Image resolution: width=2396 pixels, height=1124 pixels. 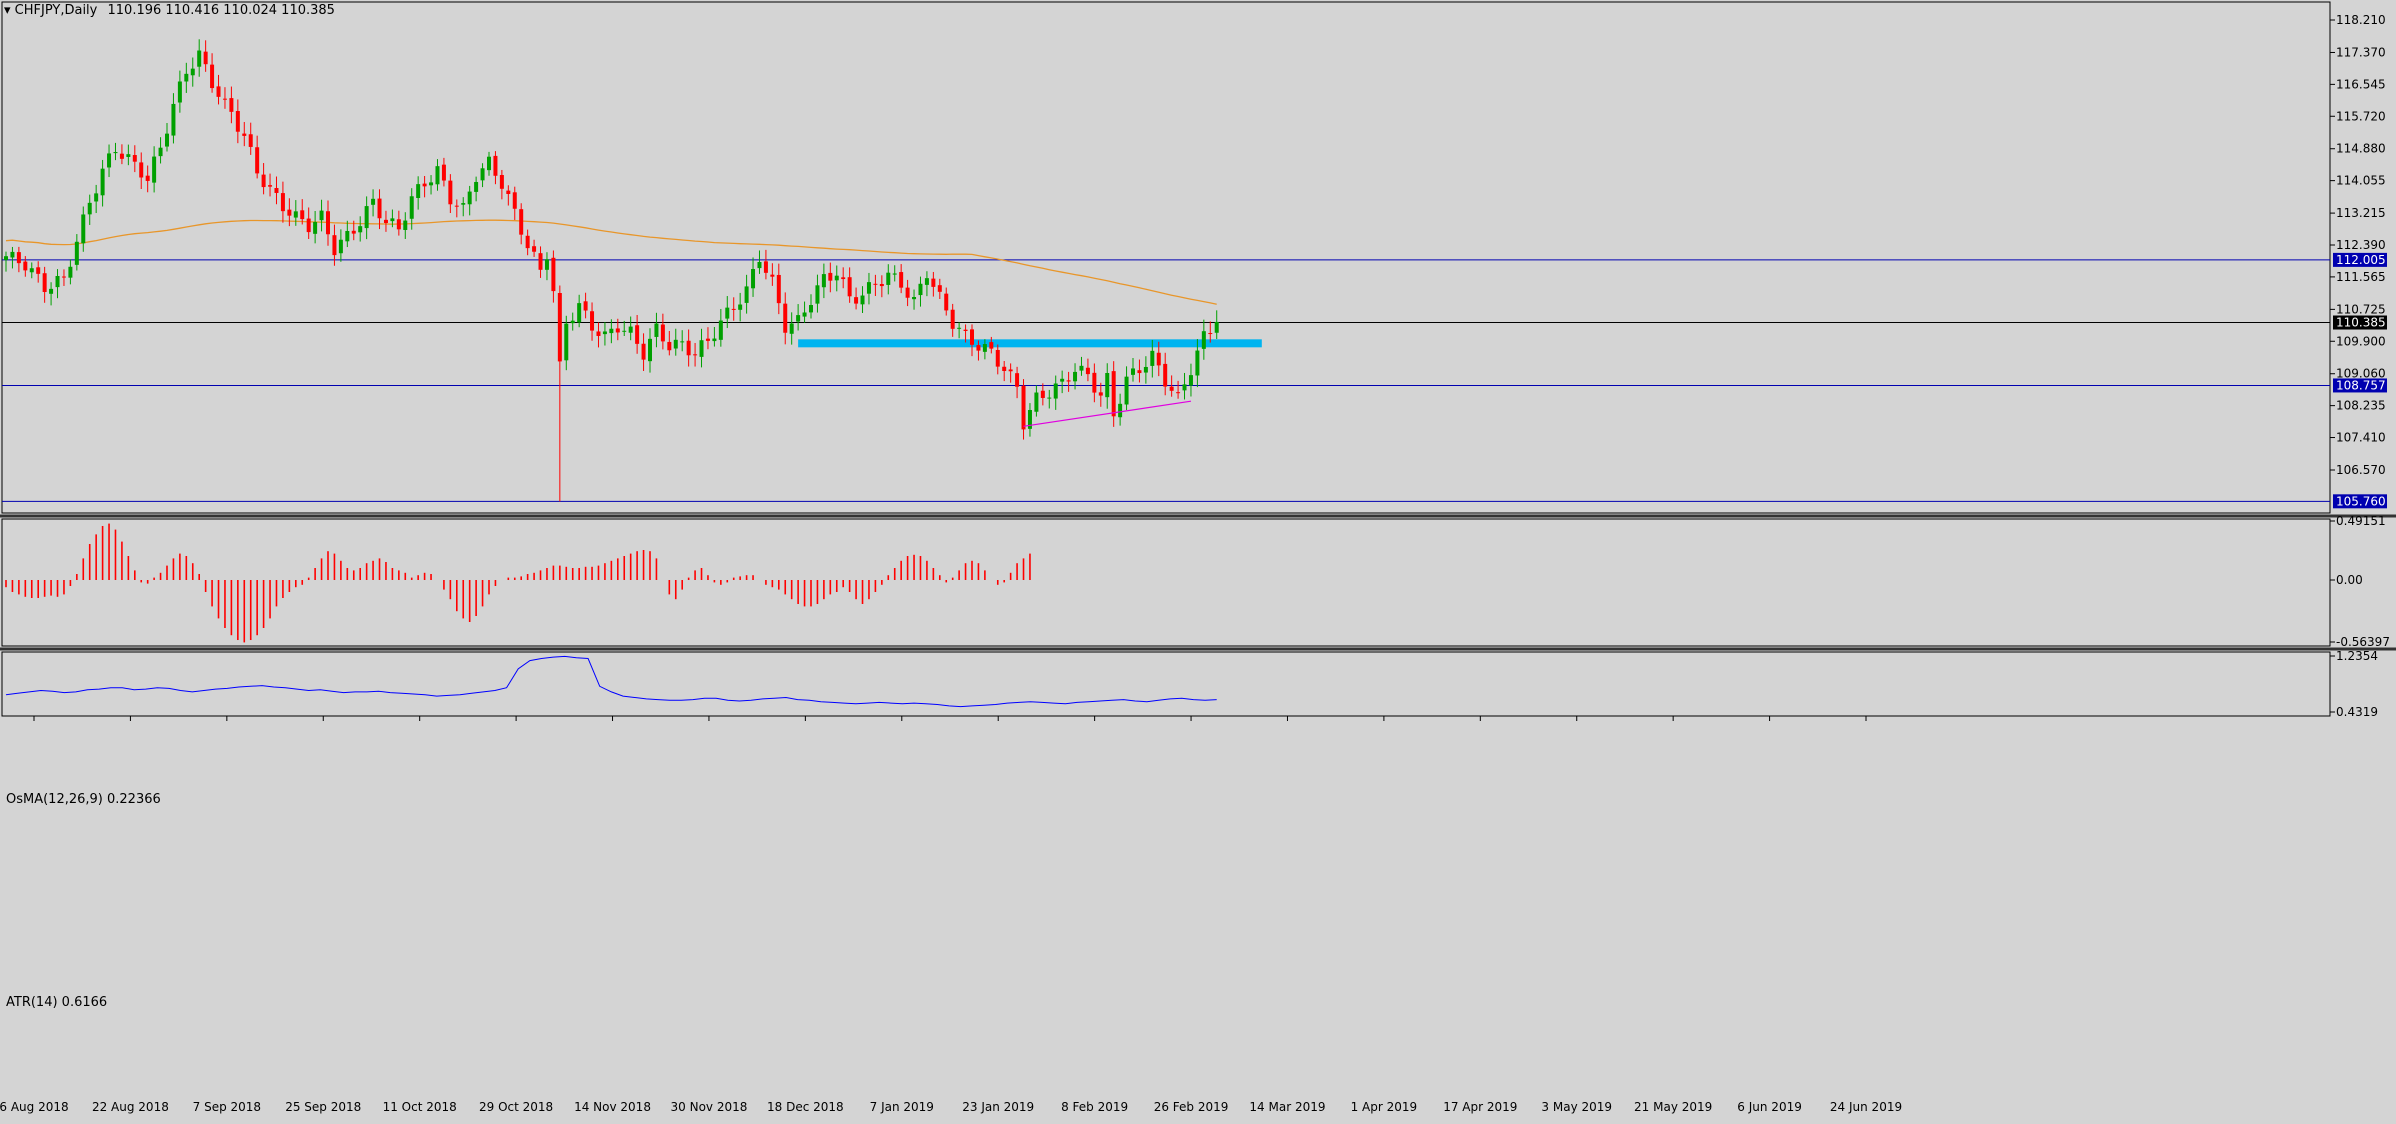 I want to click on time-tick-label: 23 Jan 2019, so click(x=998, y=1107).